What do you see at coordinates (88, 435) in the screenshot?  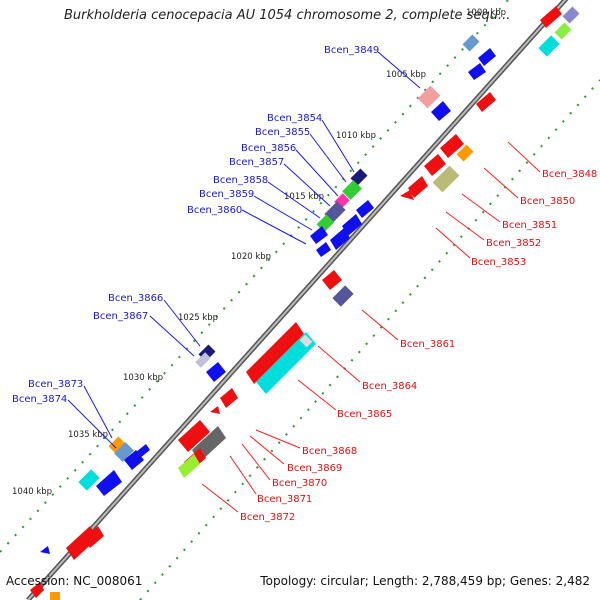 I see `kbp-label-1035: 1035 kbp` at bounding box center [88, 435].